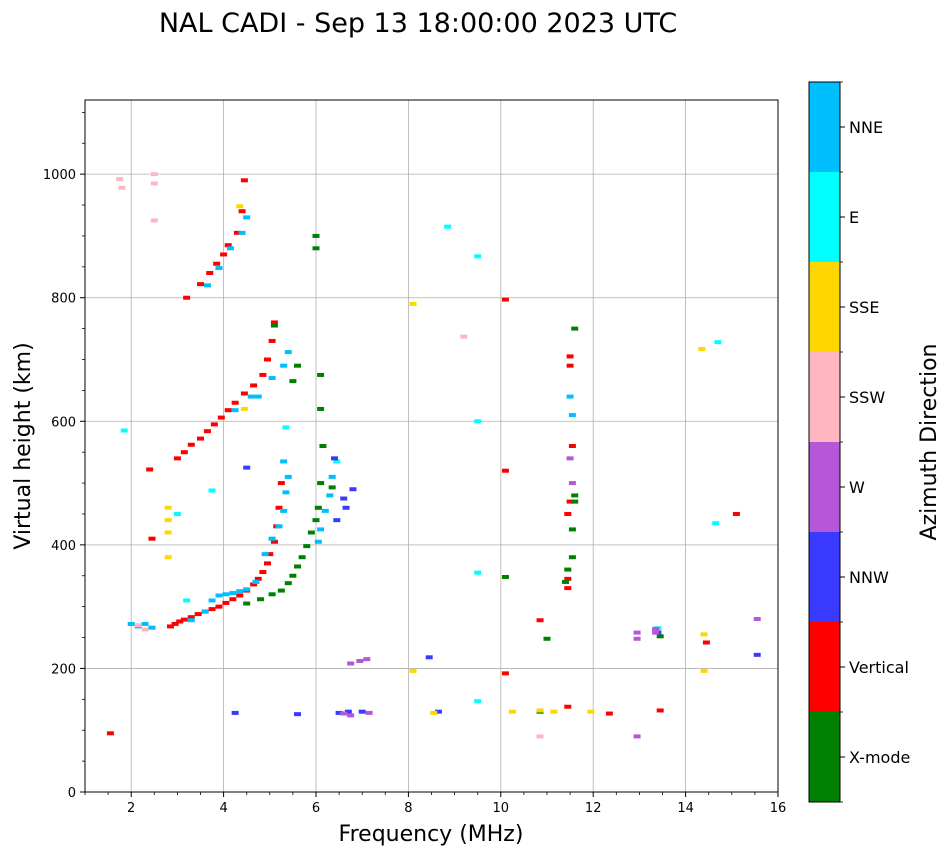  I want to click on colorbar: X-mode Vertical NNW W SSW SSE E NNE, so click(859, 442).